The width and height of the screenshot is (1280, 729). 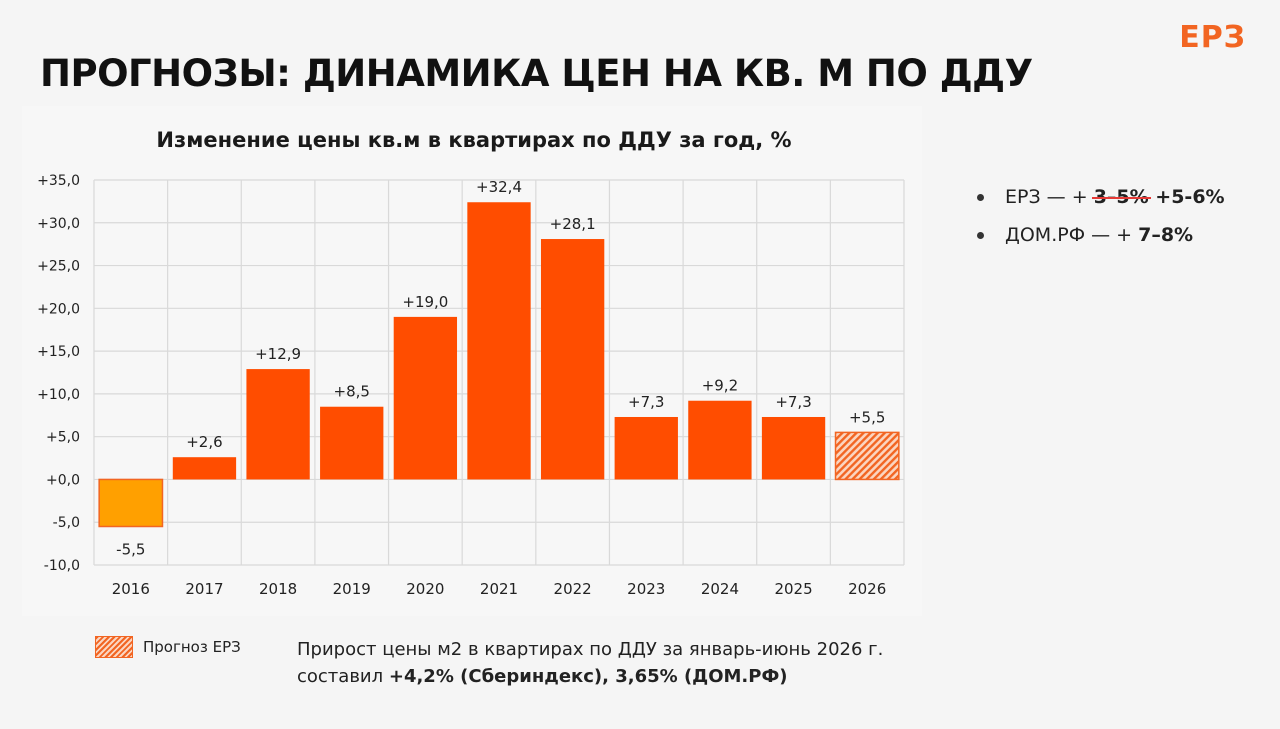 I want to click on value-label-2019: +8,5, so click(x=352, y=392).